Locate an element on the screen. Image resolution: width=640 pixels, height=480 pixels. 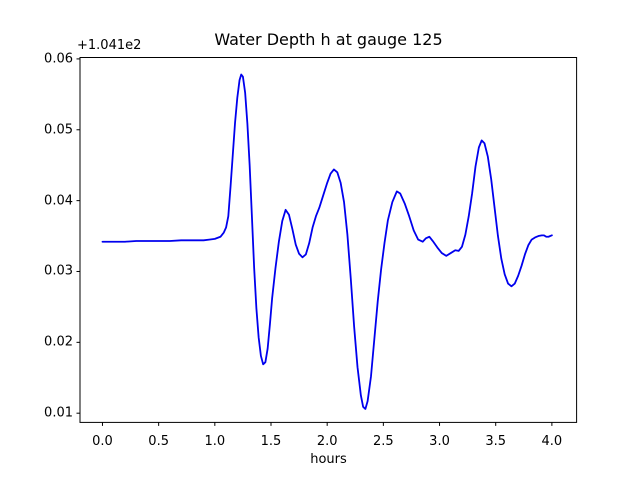
y-tick-label: 0.03 is located at coordinates (58, 271).